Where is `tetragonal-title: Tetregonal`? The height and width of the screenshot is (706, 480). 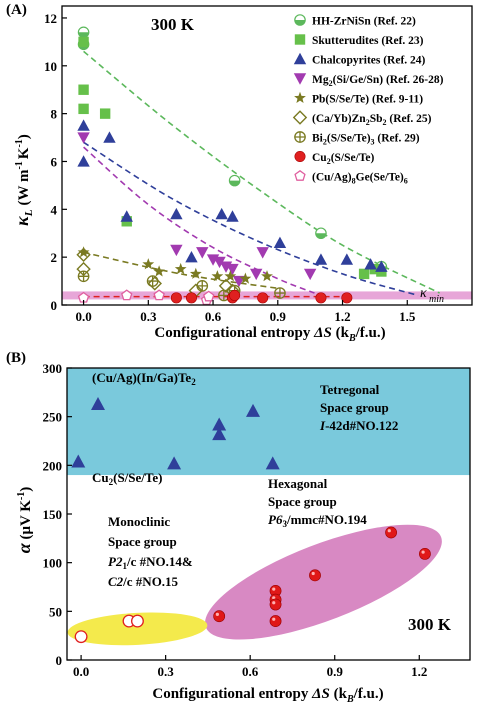
tetragonal-title: Tetregonal is located at coordinates (350, 389).